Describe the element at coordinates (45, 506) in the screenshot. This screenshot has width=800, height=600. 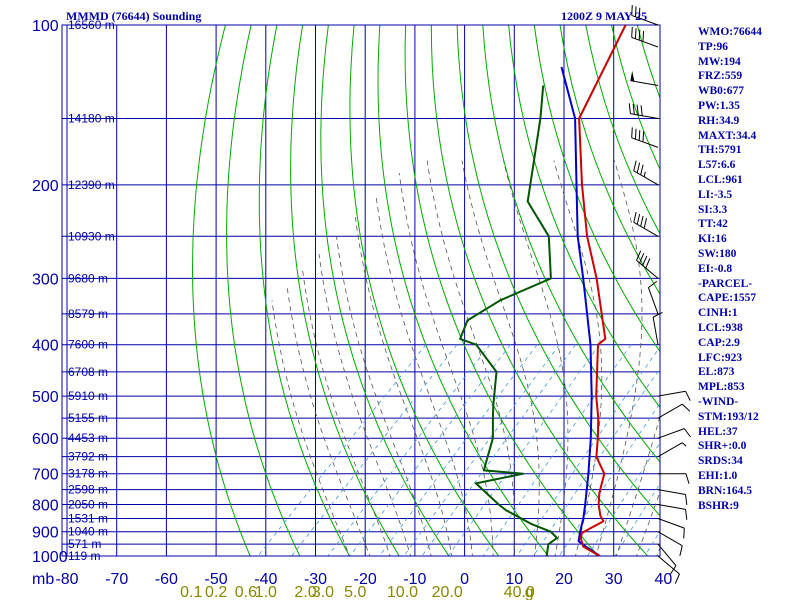
I see `pressure-tick-label: 800` at that location.